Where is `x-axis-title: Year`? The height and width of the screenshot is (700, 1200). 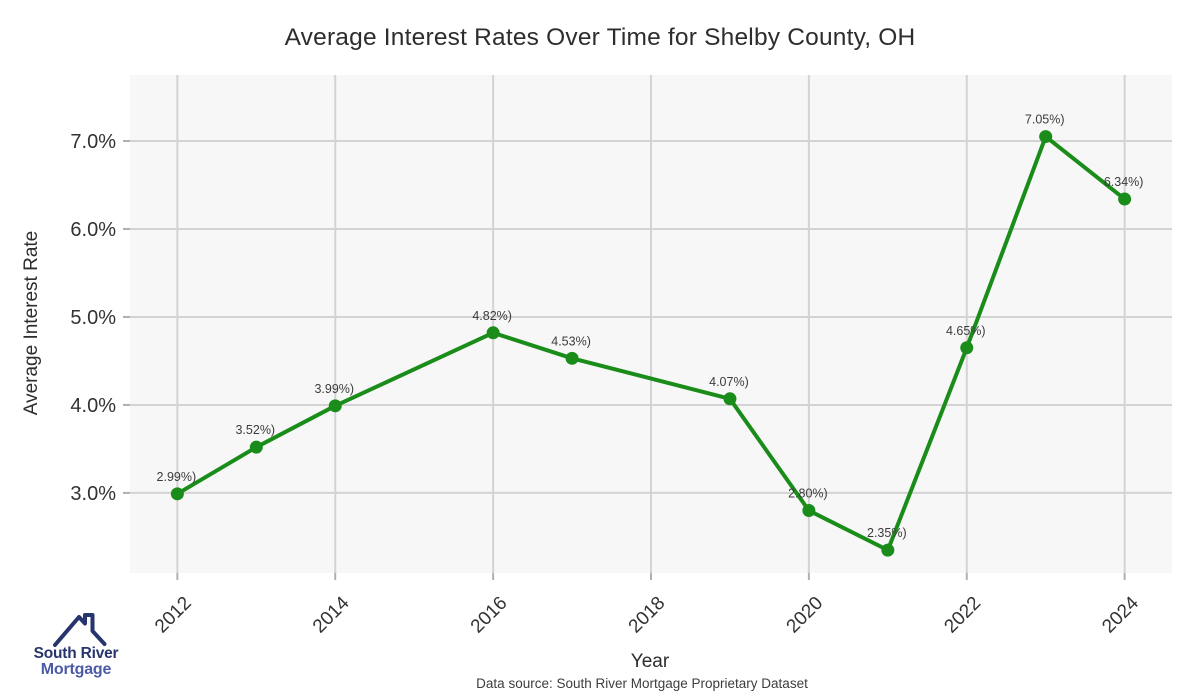
x-axis-title: Year is located at coordinates (650, 661).